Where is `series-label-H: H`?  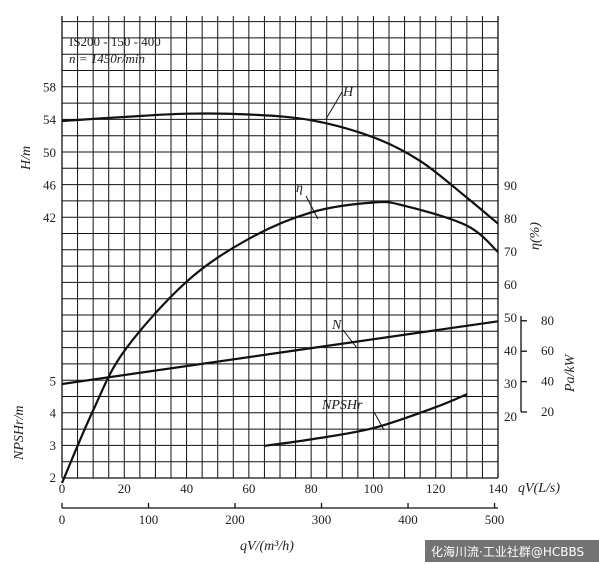 series-label-H: H is located at coordinates (348, 92).